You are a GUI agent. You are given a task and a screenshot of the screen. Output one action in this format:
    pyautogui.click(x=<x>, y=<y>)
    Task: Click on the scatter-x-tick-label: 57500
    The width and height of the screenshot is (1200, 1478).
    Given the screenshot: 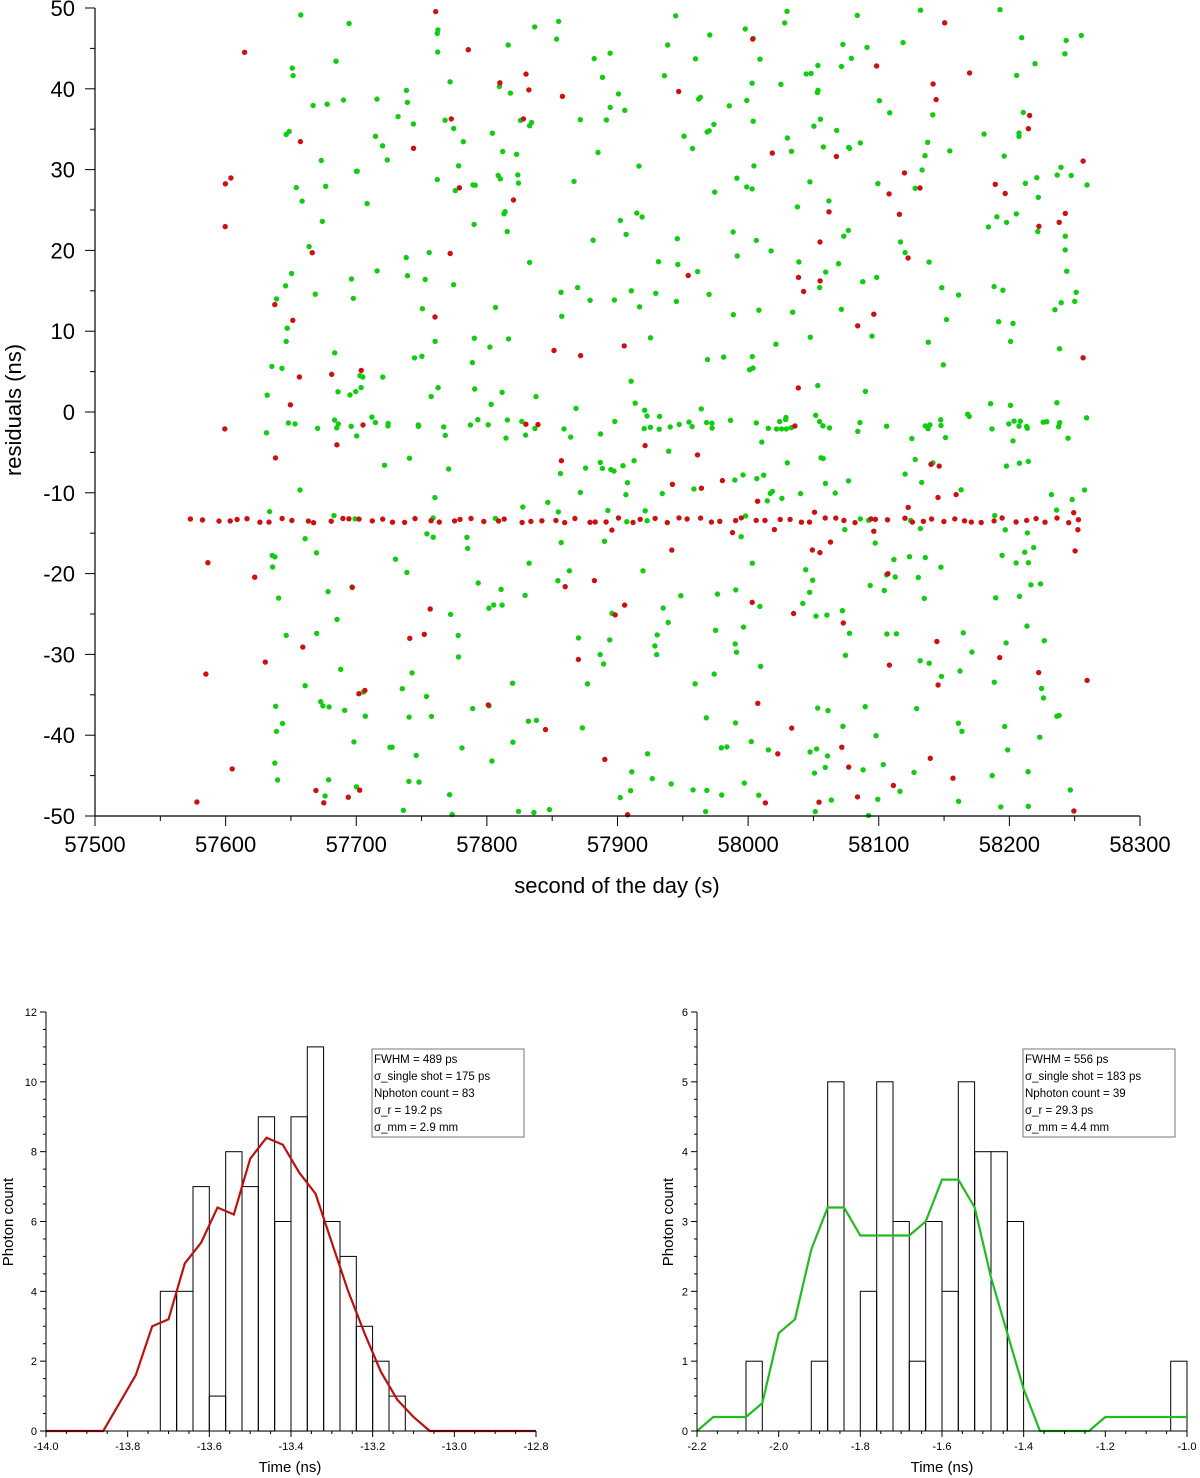 What is the action you would take?
    pyautogui.click(x=94, y=844)
    